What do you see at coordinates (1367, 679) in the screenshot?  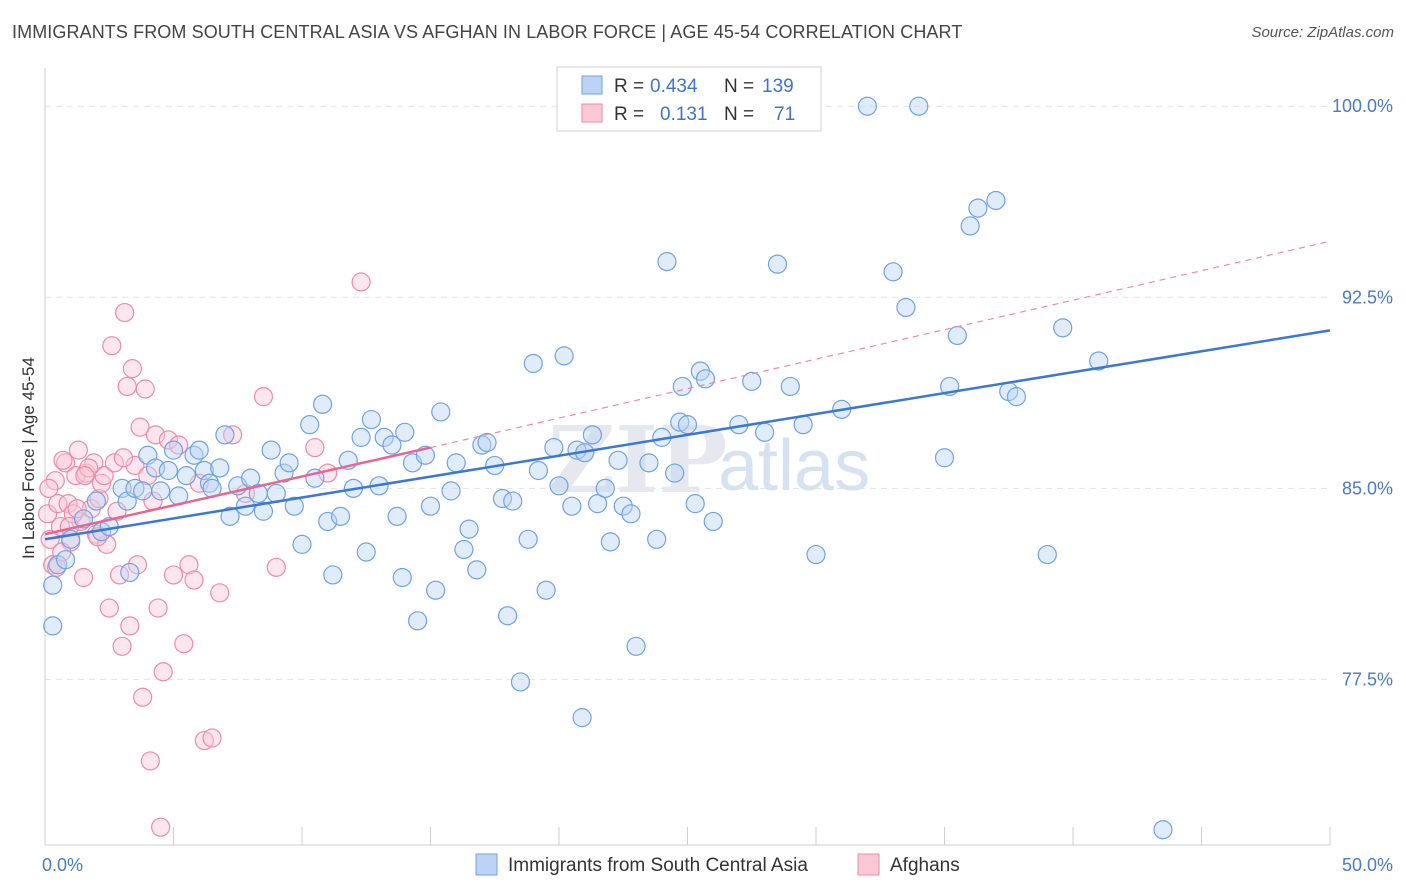 I see `y-tick-label-3: 77.5%` at bounding box center [1367, 679].